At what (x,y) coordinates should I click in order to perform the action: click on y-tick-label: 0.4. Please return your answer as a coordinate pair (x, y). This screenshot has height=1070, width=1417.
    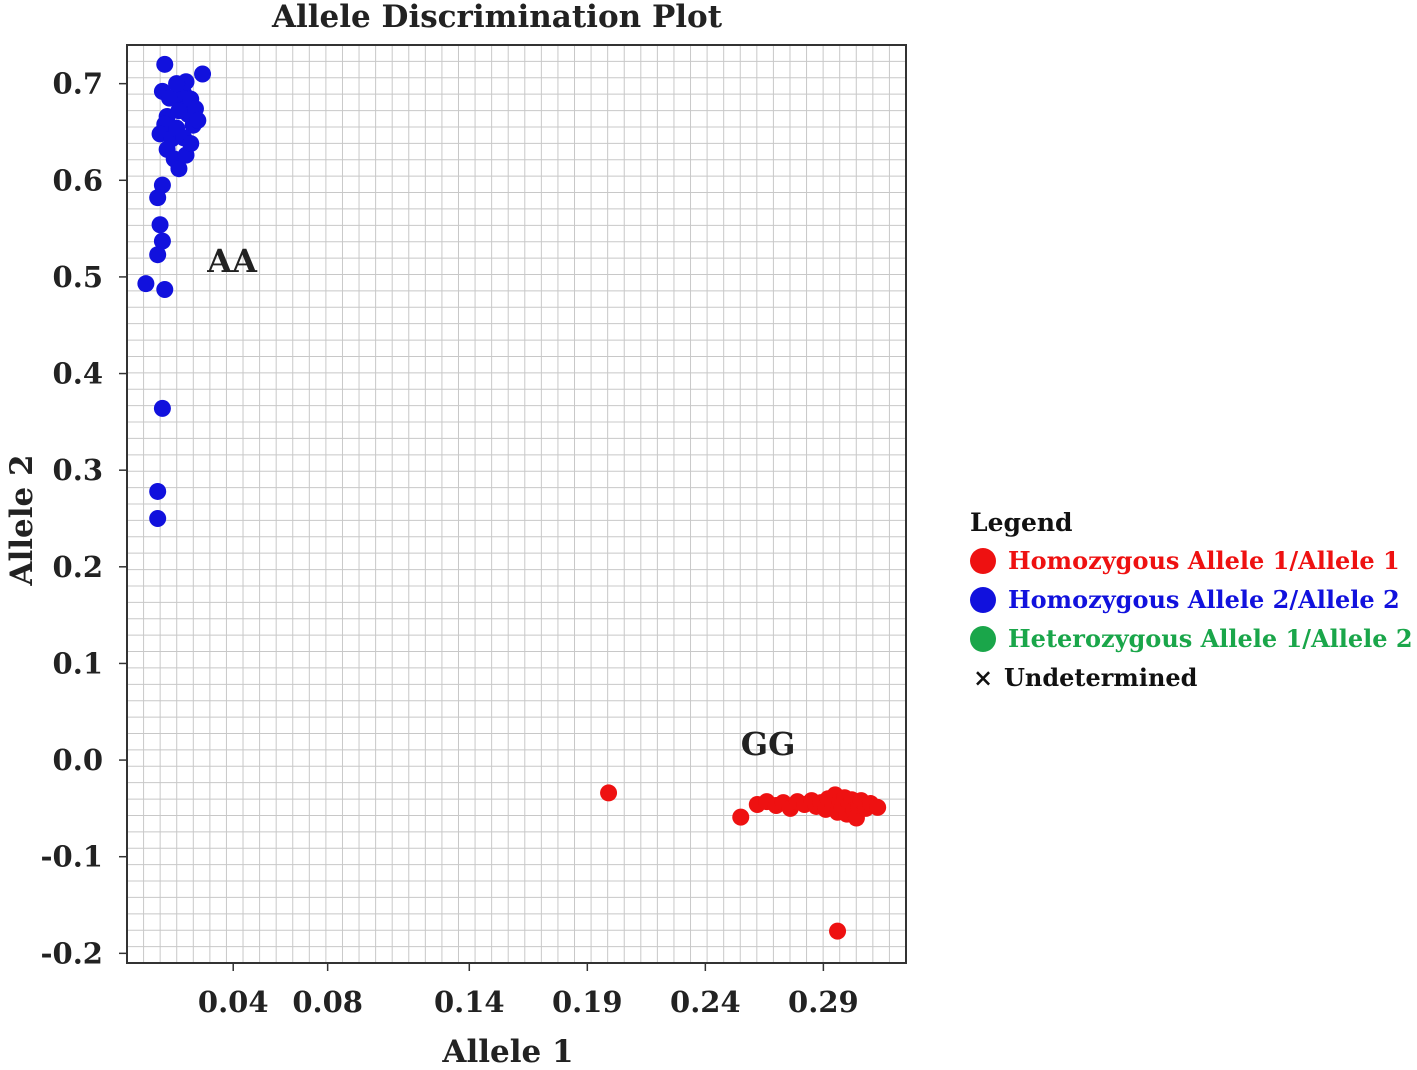
    Looking at the image, I should click on (78, 374).